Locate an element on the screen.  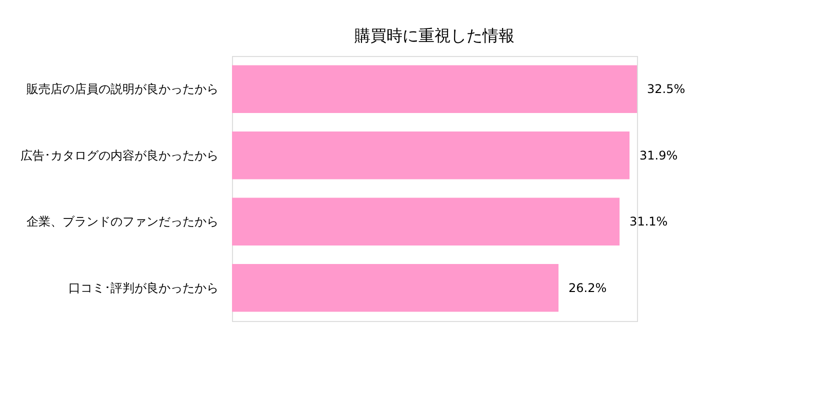
data-label: 31.9% is located at coordinates (659, 155).